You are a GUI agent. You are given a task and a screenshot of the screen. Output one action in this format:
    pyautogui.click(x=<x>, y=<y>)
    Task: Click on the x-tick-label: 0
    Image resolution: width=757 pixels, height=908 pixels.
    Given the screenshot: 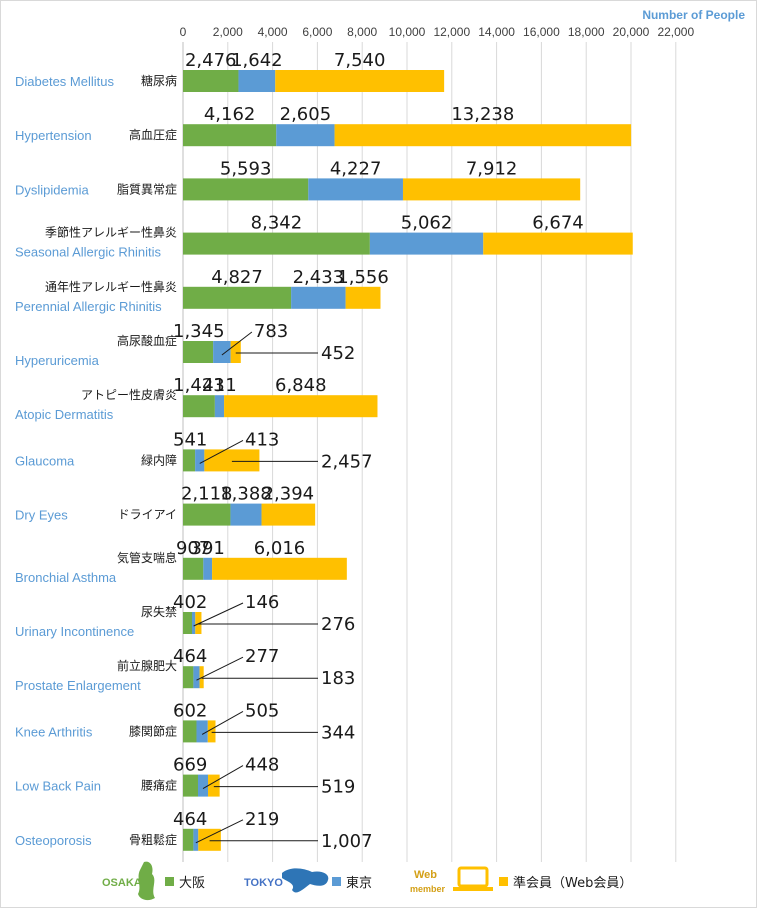 What is the action you would take?
    pyautogui.click(x=183, y=32)
    